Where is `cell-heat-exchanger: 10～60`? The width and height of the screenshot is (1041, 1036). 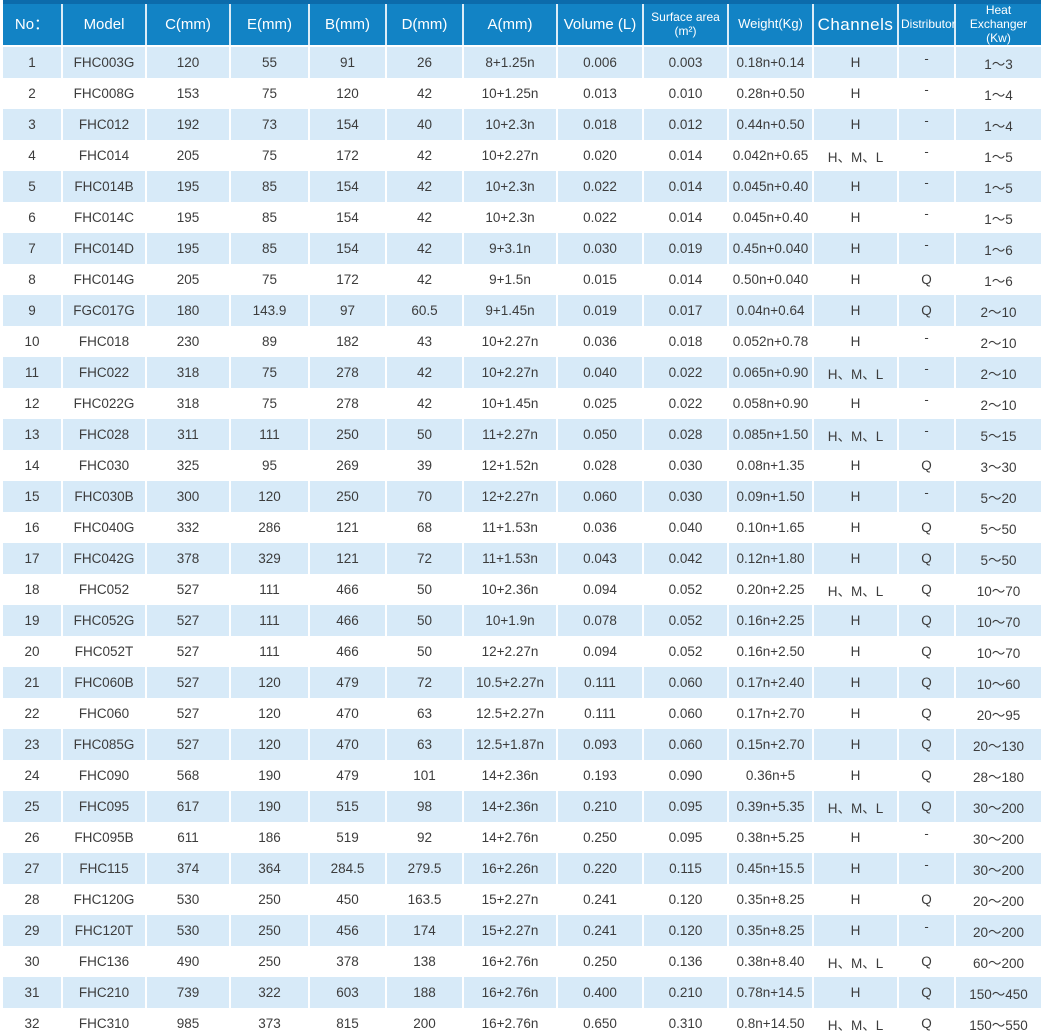 cell-heat-exchanger: 10～60 is located at coordinates (998, 683).